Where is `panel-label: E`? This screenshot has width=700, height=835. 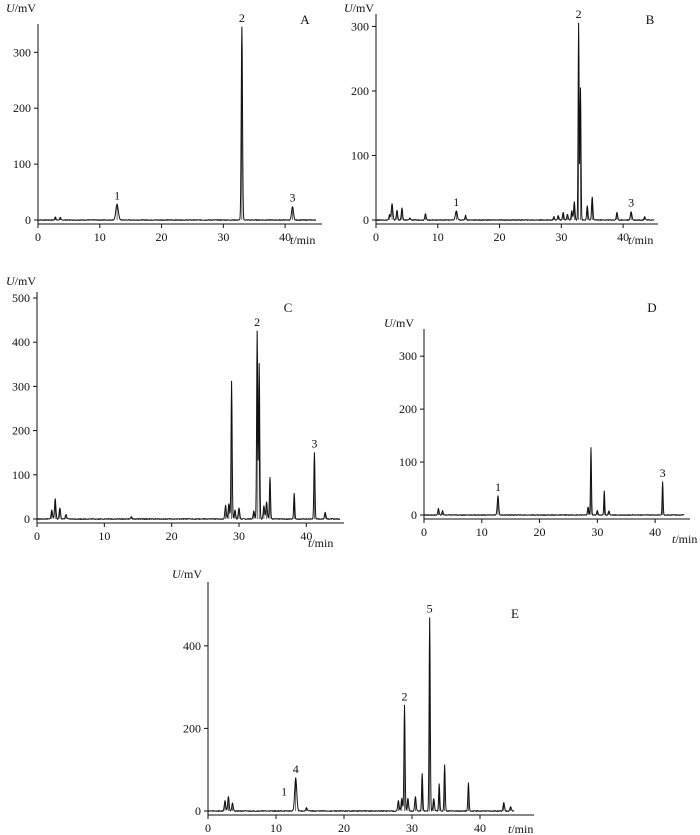
panel-label: E is located at coordinates (515, 613).